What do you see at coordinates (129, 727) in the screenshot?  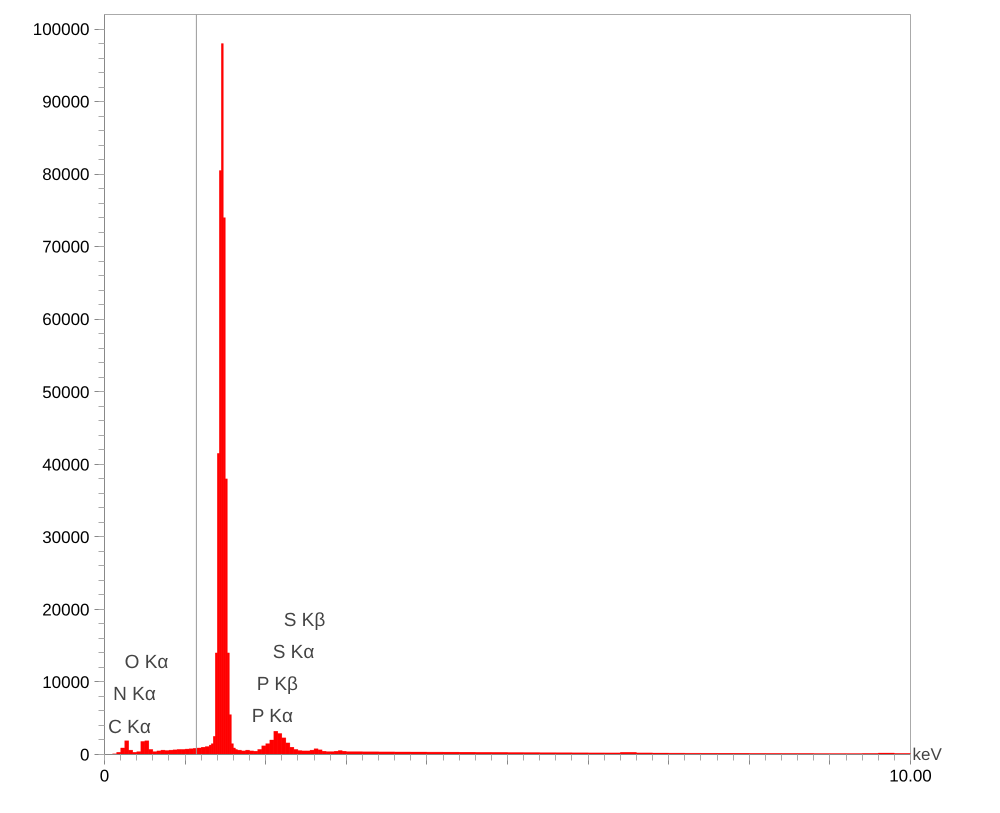 I see `annotation: C Kα` at bounding box center [129, 727].